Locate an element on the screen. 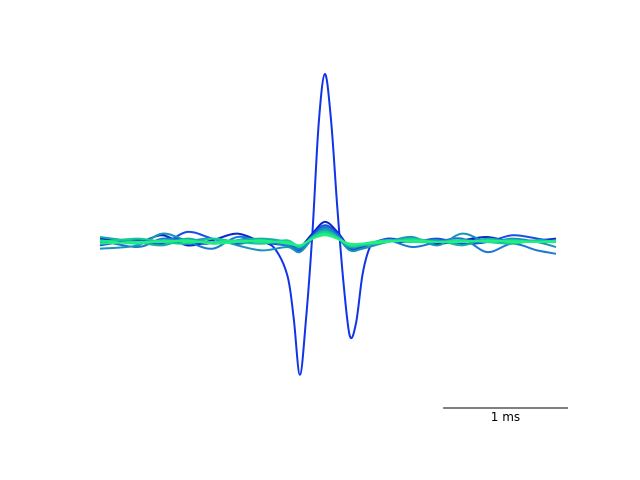 This screenshot has width=640, height=480. scale-bar-label: 1 ms is located at coordinates (505, 417).